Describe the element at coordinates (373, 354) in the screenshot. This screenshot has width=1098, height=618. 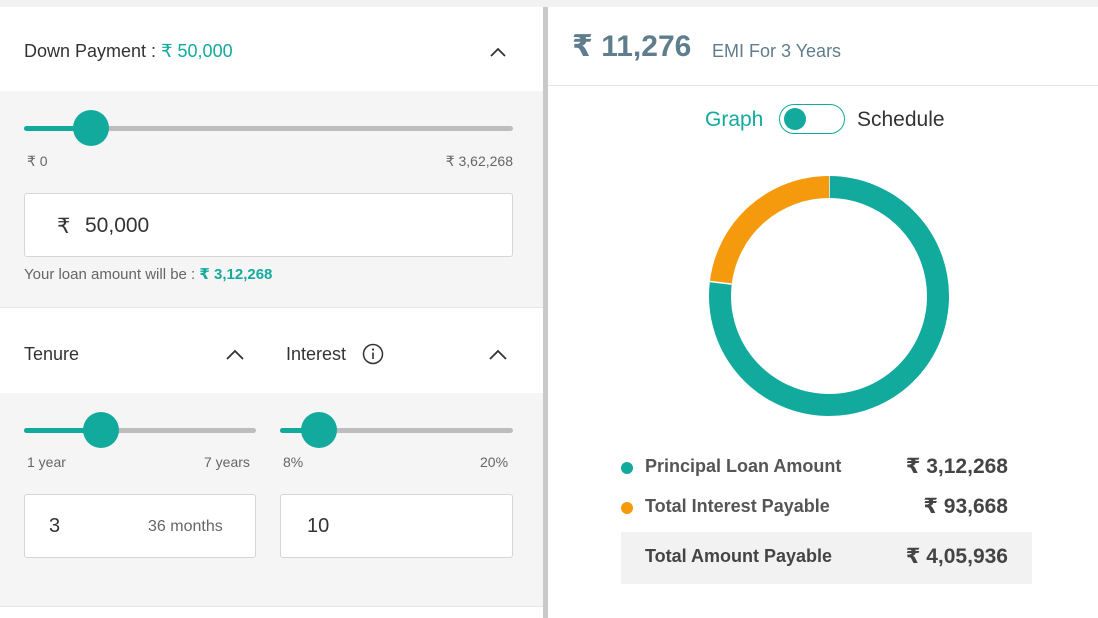
I see `info-icon` at that location.